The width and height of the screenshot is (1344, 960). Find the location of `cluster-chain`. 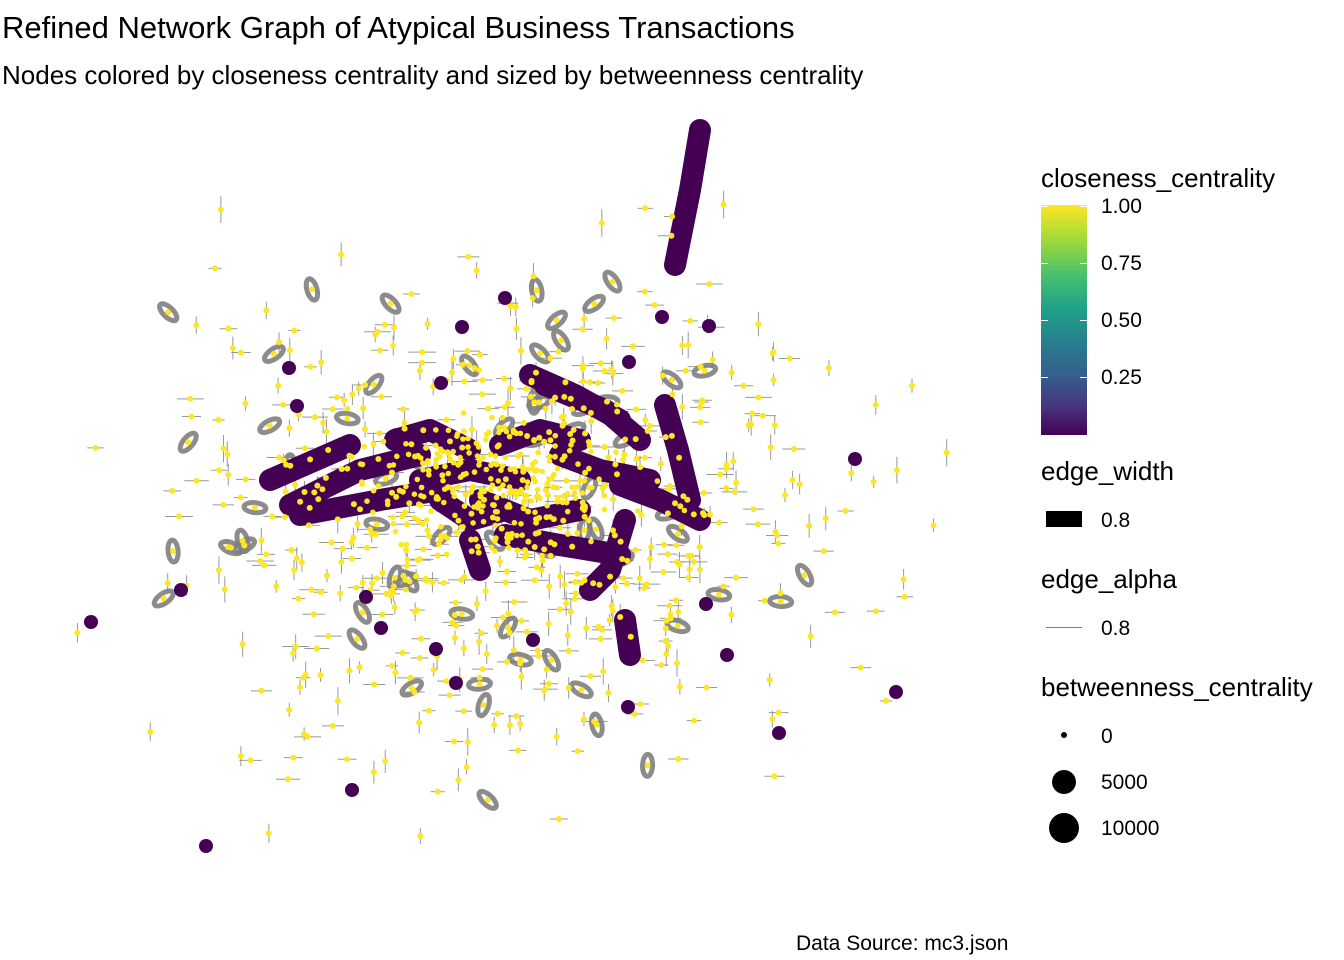

cluster-chain is located at coordinates (660, 502).